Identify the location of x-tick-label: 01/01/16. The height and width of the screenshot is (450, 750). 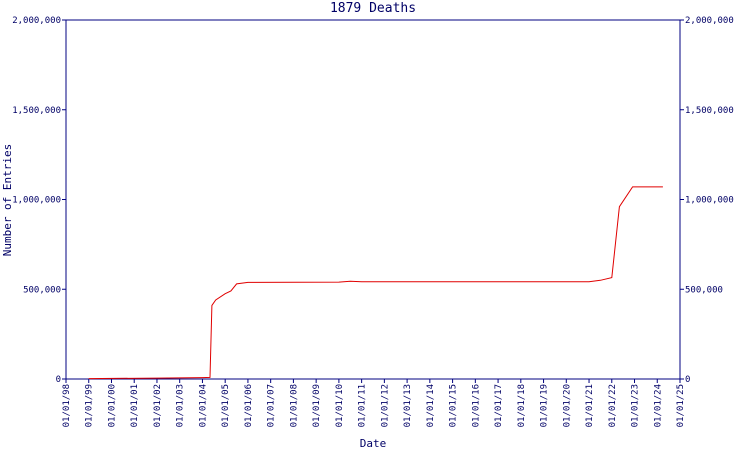
(476, 405).